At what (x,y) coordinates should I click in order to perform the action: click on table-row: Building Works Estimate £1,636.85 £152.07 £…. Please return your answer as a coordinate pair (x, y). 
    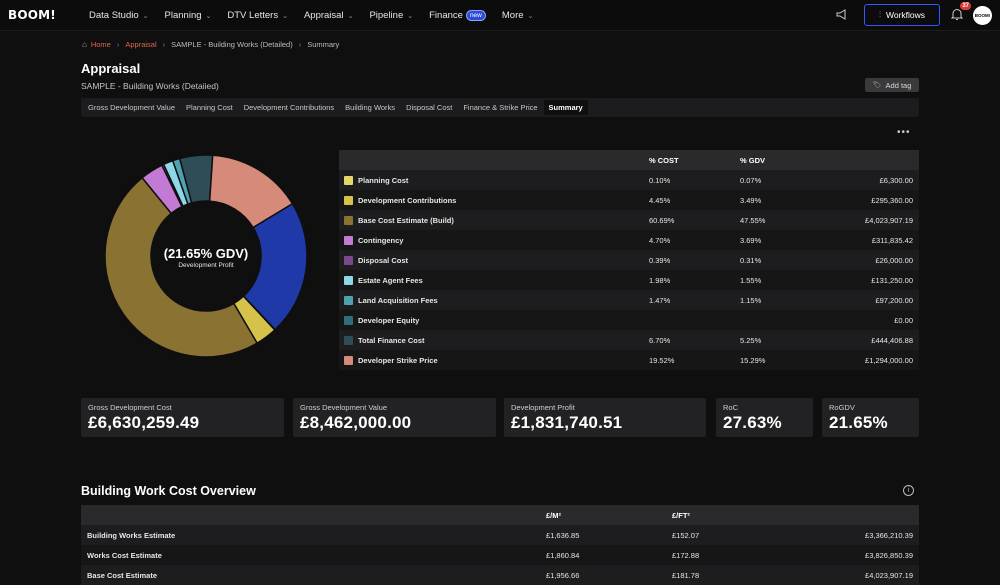
    Looking at the image, I should click on (500, 535).